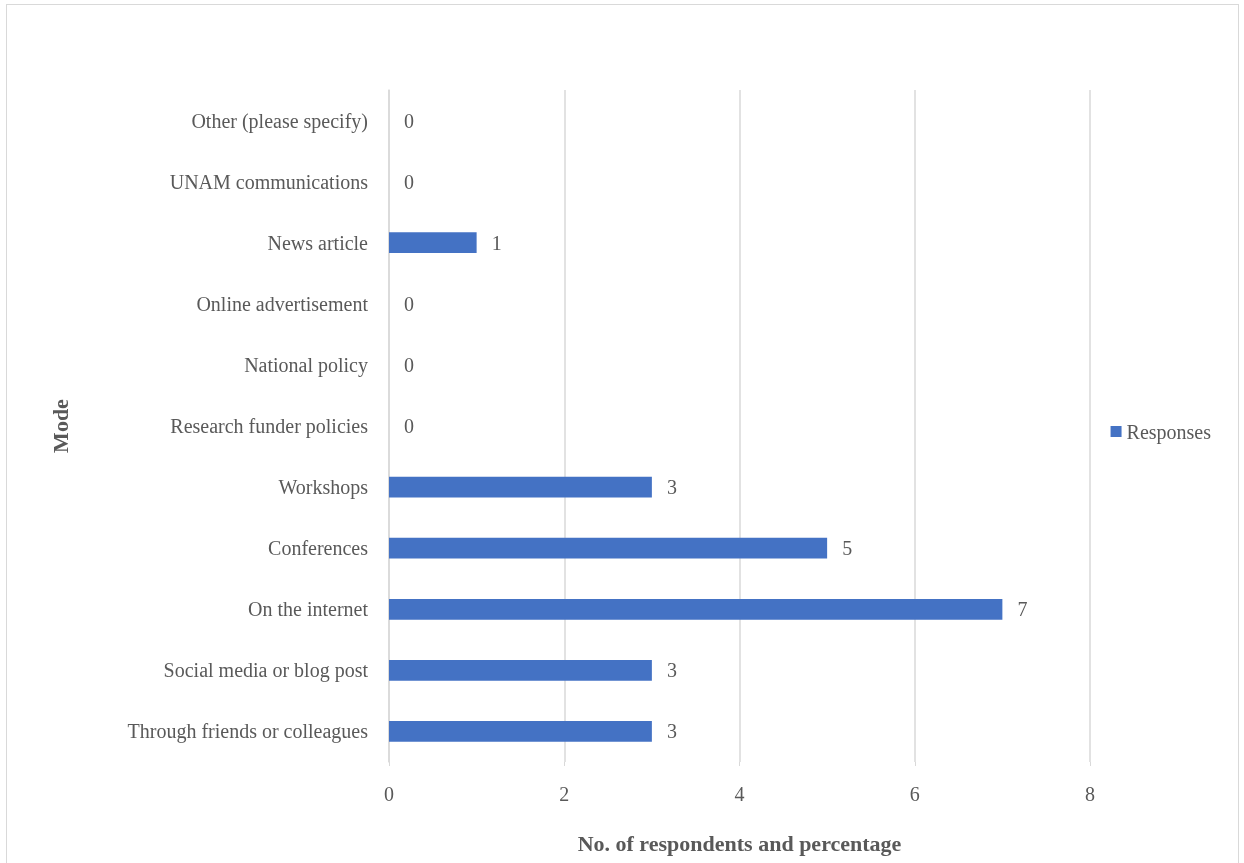  What do you see at coordinates (496, 242) in the screenshot?
I see `data-label: 1` at bounding box center [496, 242].